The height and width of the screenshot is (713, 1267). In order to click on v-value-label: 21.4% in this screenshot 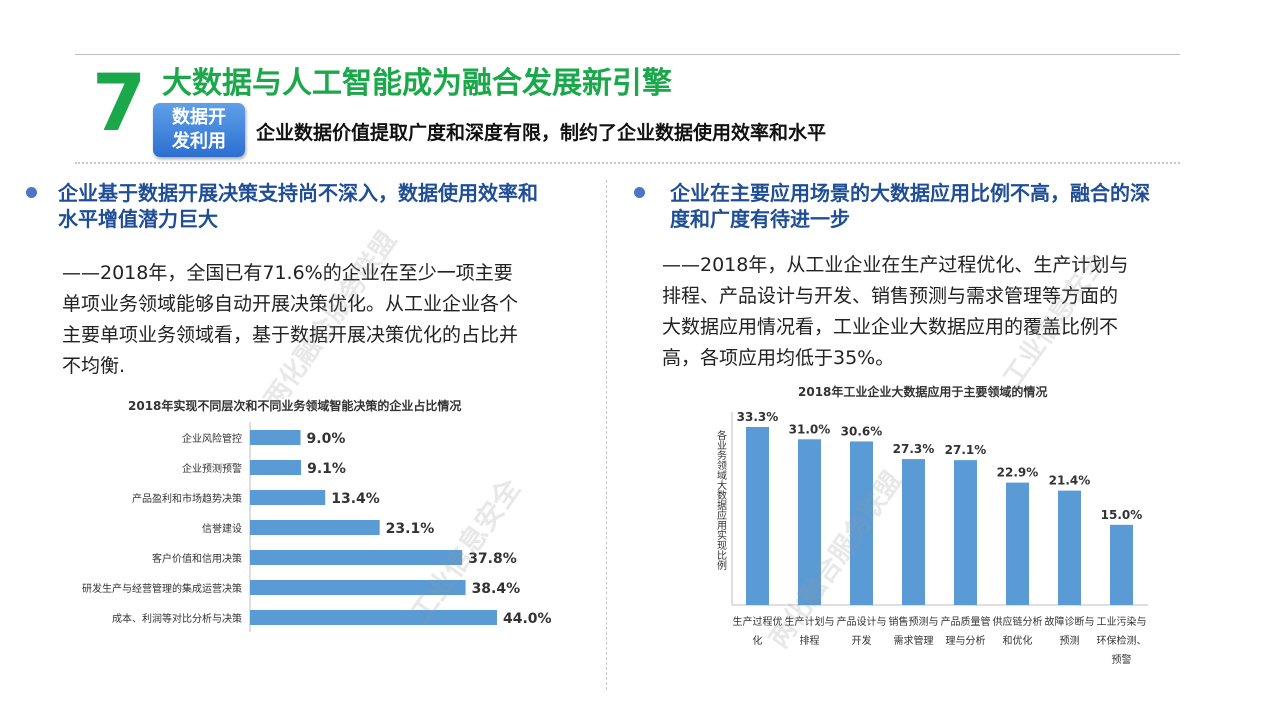, I will do `click(1070, 481)`.